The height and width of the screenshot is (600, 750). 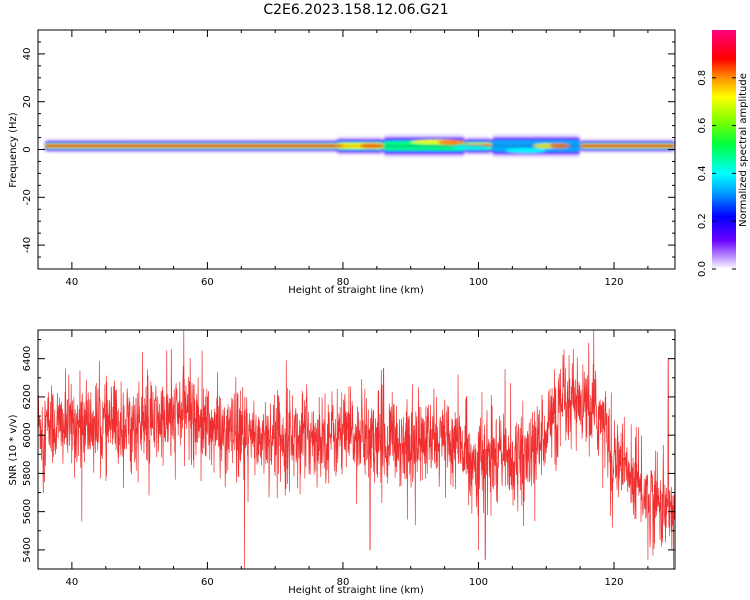 I want to click on figure-title: C2E6.2023.158.12.06.G21, so click(x=355, y=10).